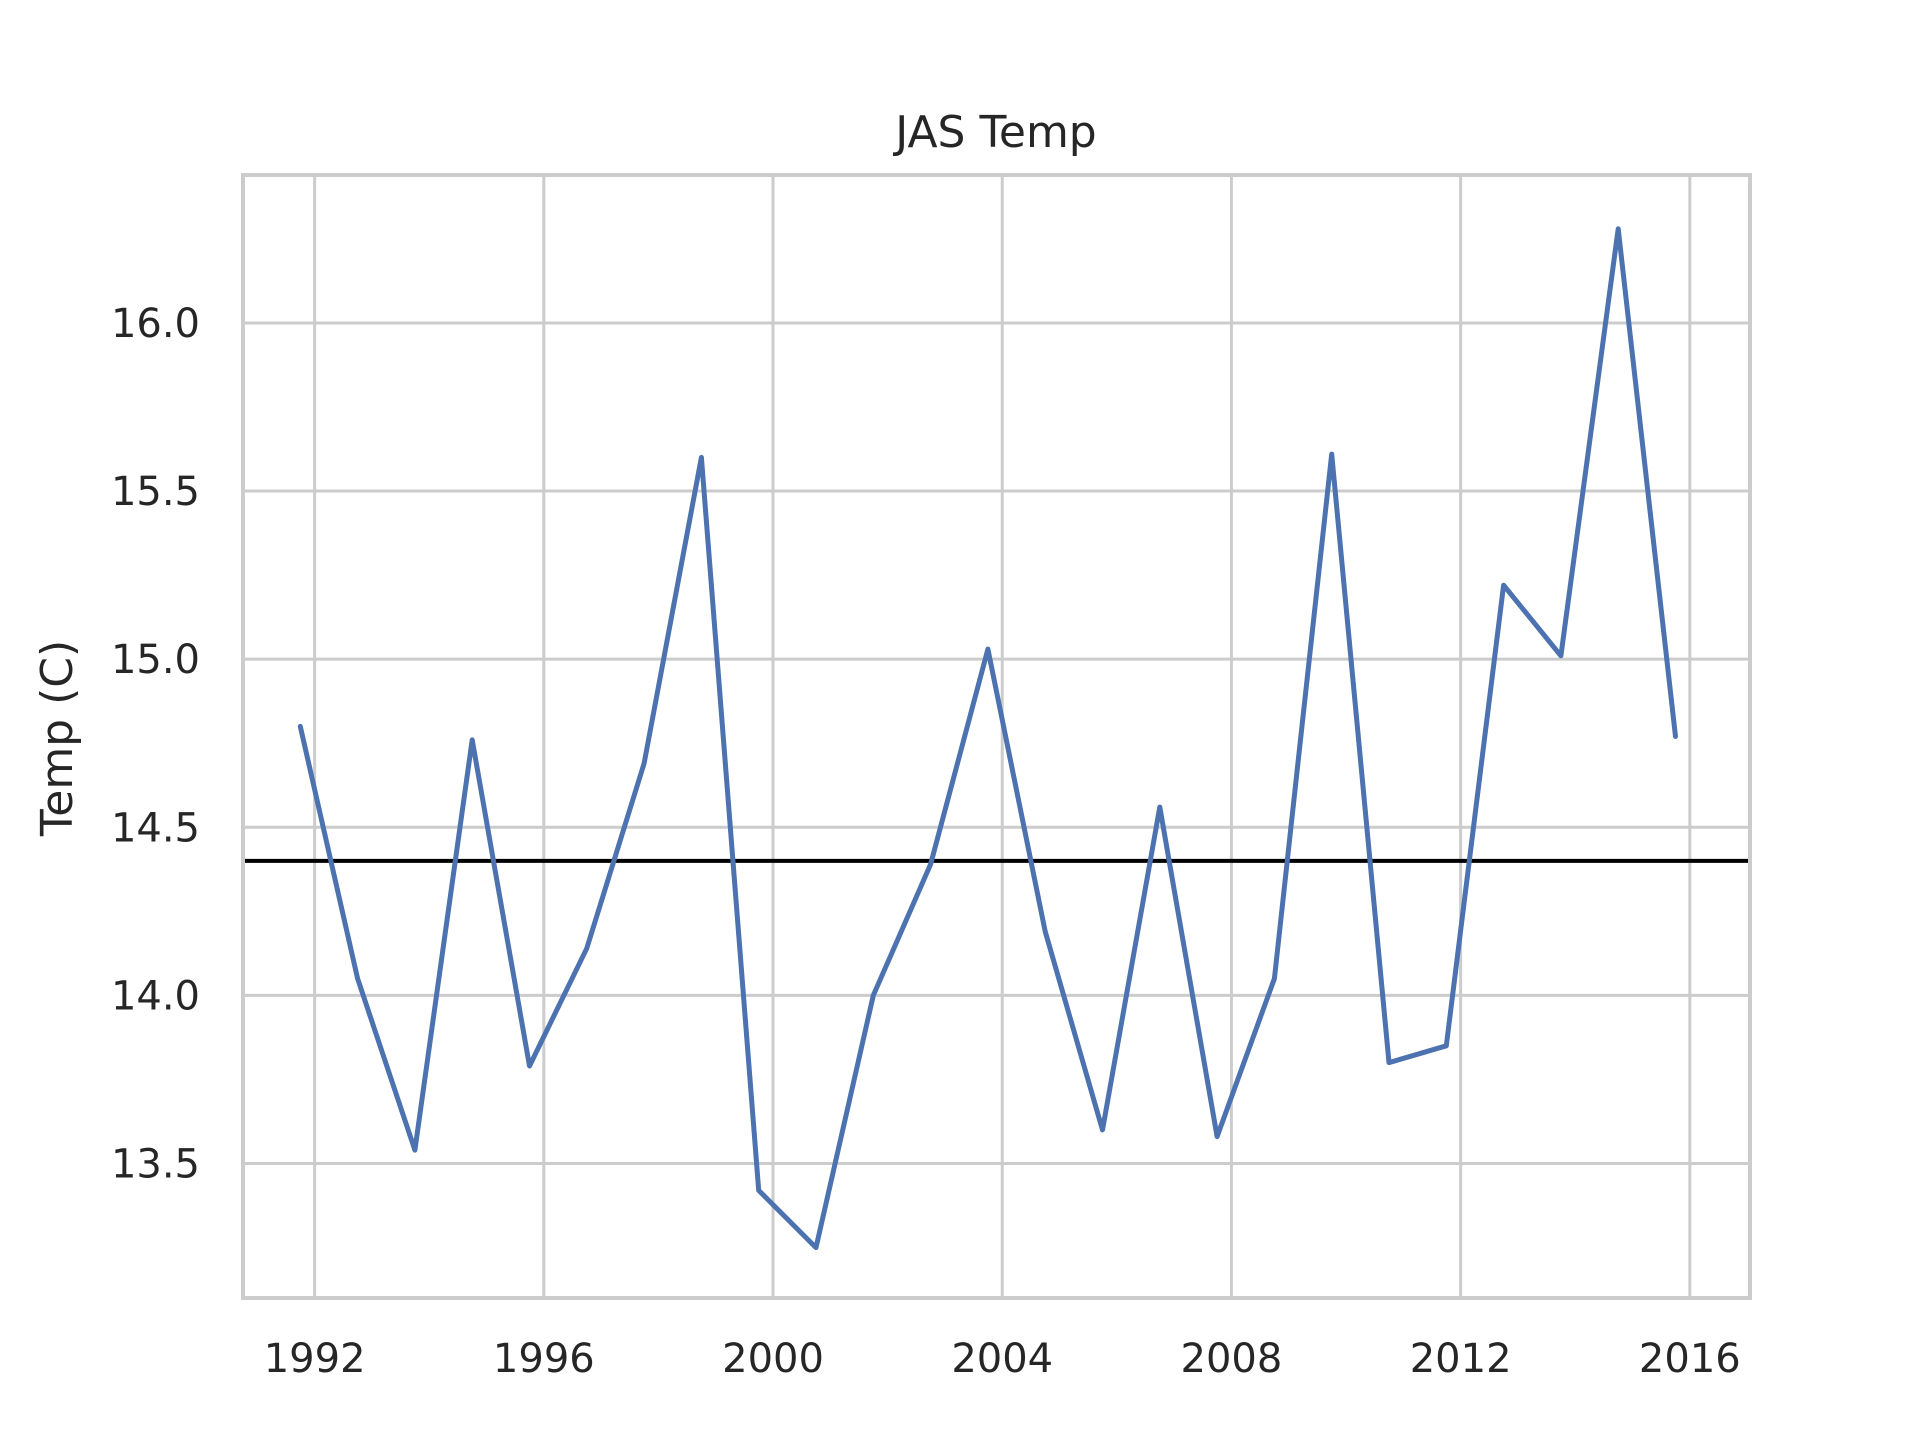 Image resolution: width=1920 pixels, height=1440 pixels. I want to click on y-axis-label: Temp (C), so click(57, 738).